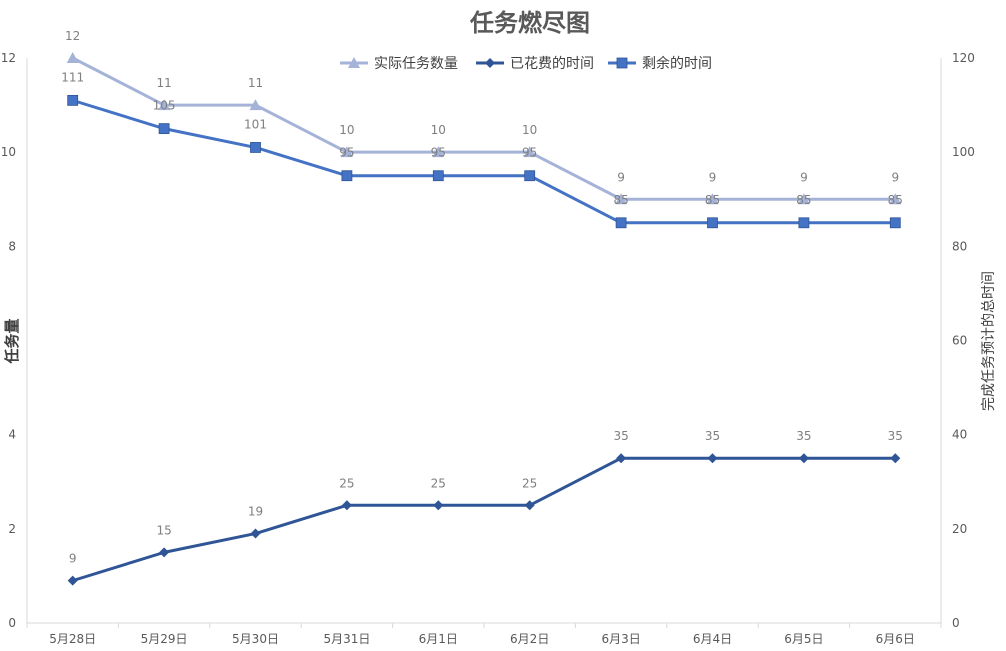 The image size is (1006, 651). What do you see at coordinates (255, 639) in the screenshot?
I see `x-tick-label: 5月30日` at bounding box center [255, 639].